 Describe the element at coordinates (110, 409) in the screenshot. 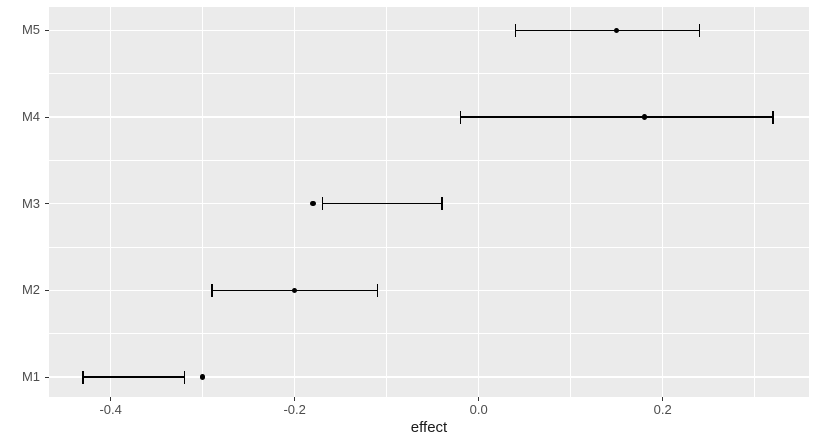

I see `x-tick-label: -0.4` at that location.